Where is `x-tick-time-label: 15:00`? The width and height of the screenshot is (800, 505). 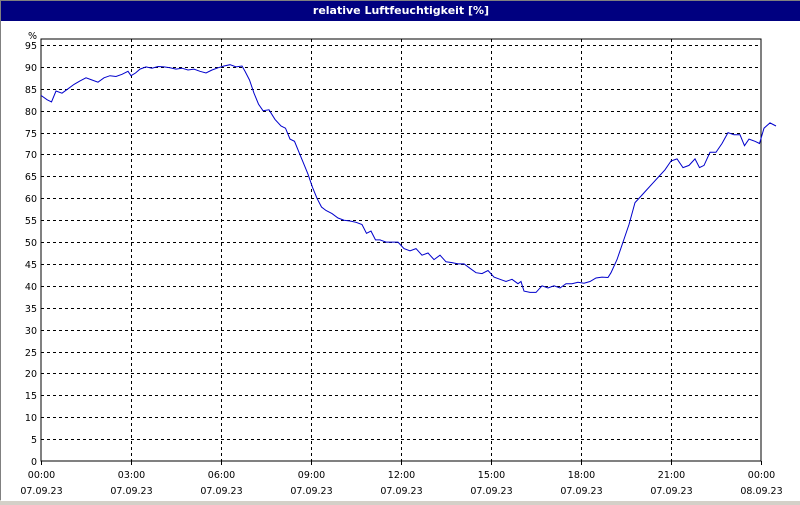
x-tick-time-label: 15:00 is located at coordinates (491, 475).